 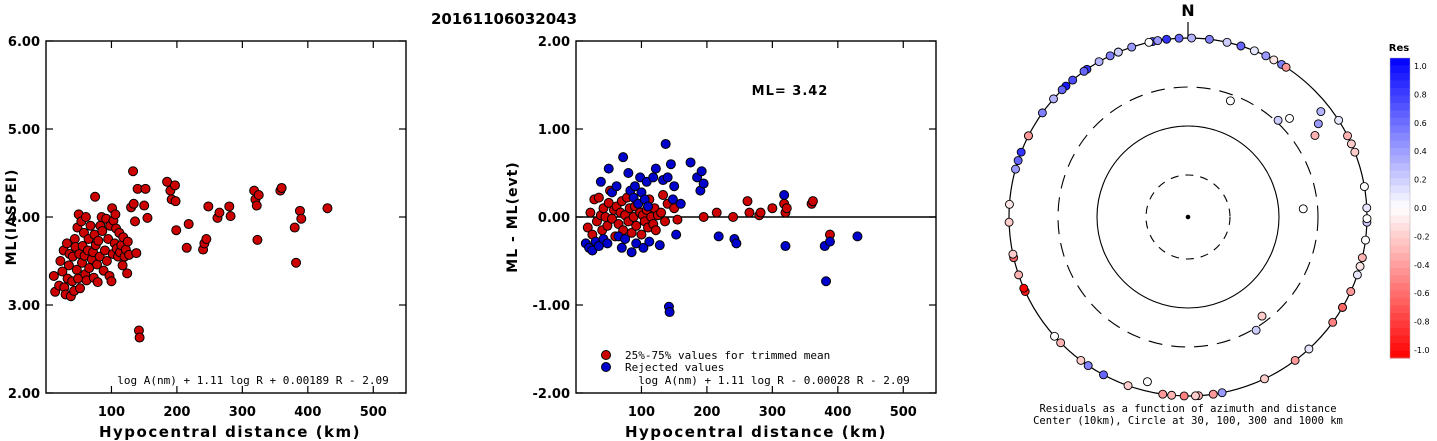 What do you see at coordinates (1187, 10) in the screenshot?
I see `north-label: N` at bounding box center [1187, 10].